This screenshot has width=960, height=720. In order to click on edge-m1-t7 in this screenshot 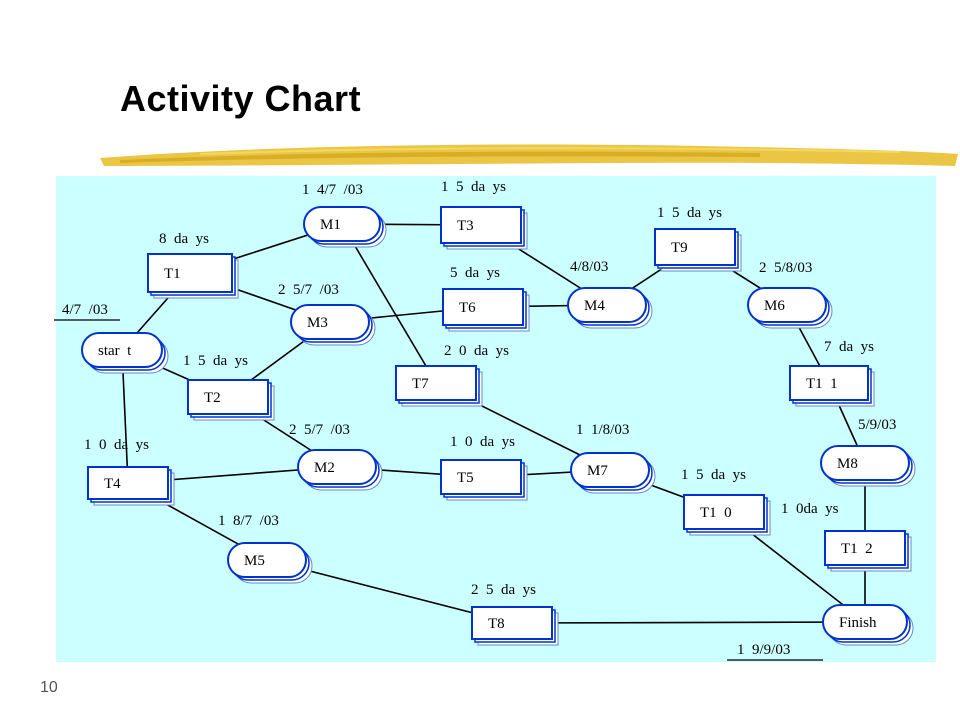, I will do `click(389, 303)`.